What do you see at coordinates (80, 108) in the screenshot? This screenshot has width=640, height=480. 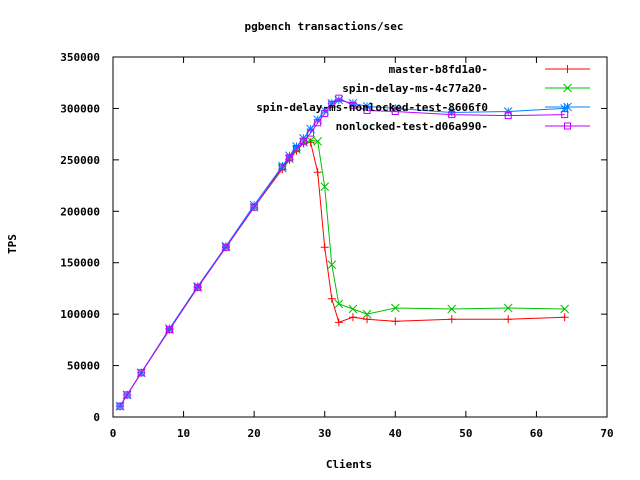 I see `y-tick-label: 300000` at bounding box center [80, 108].